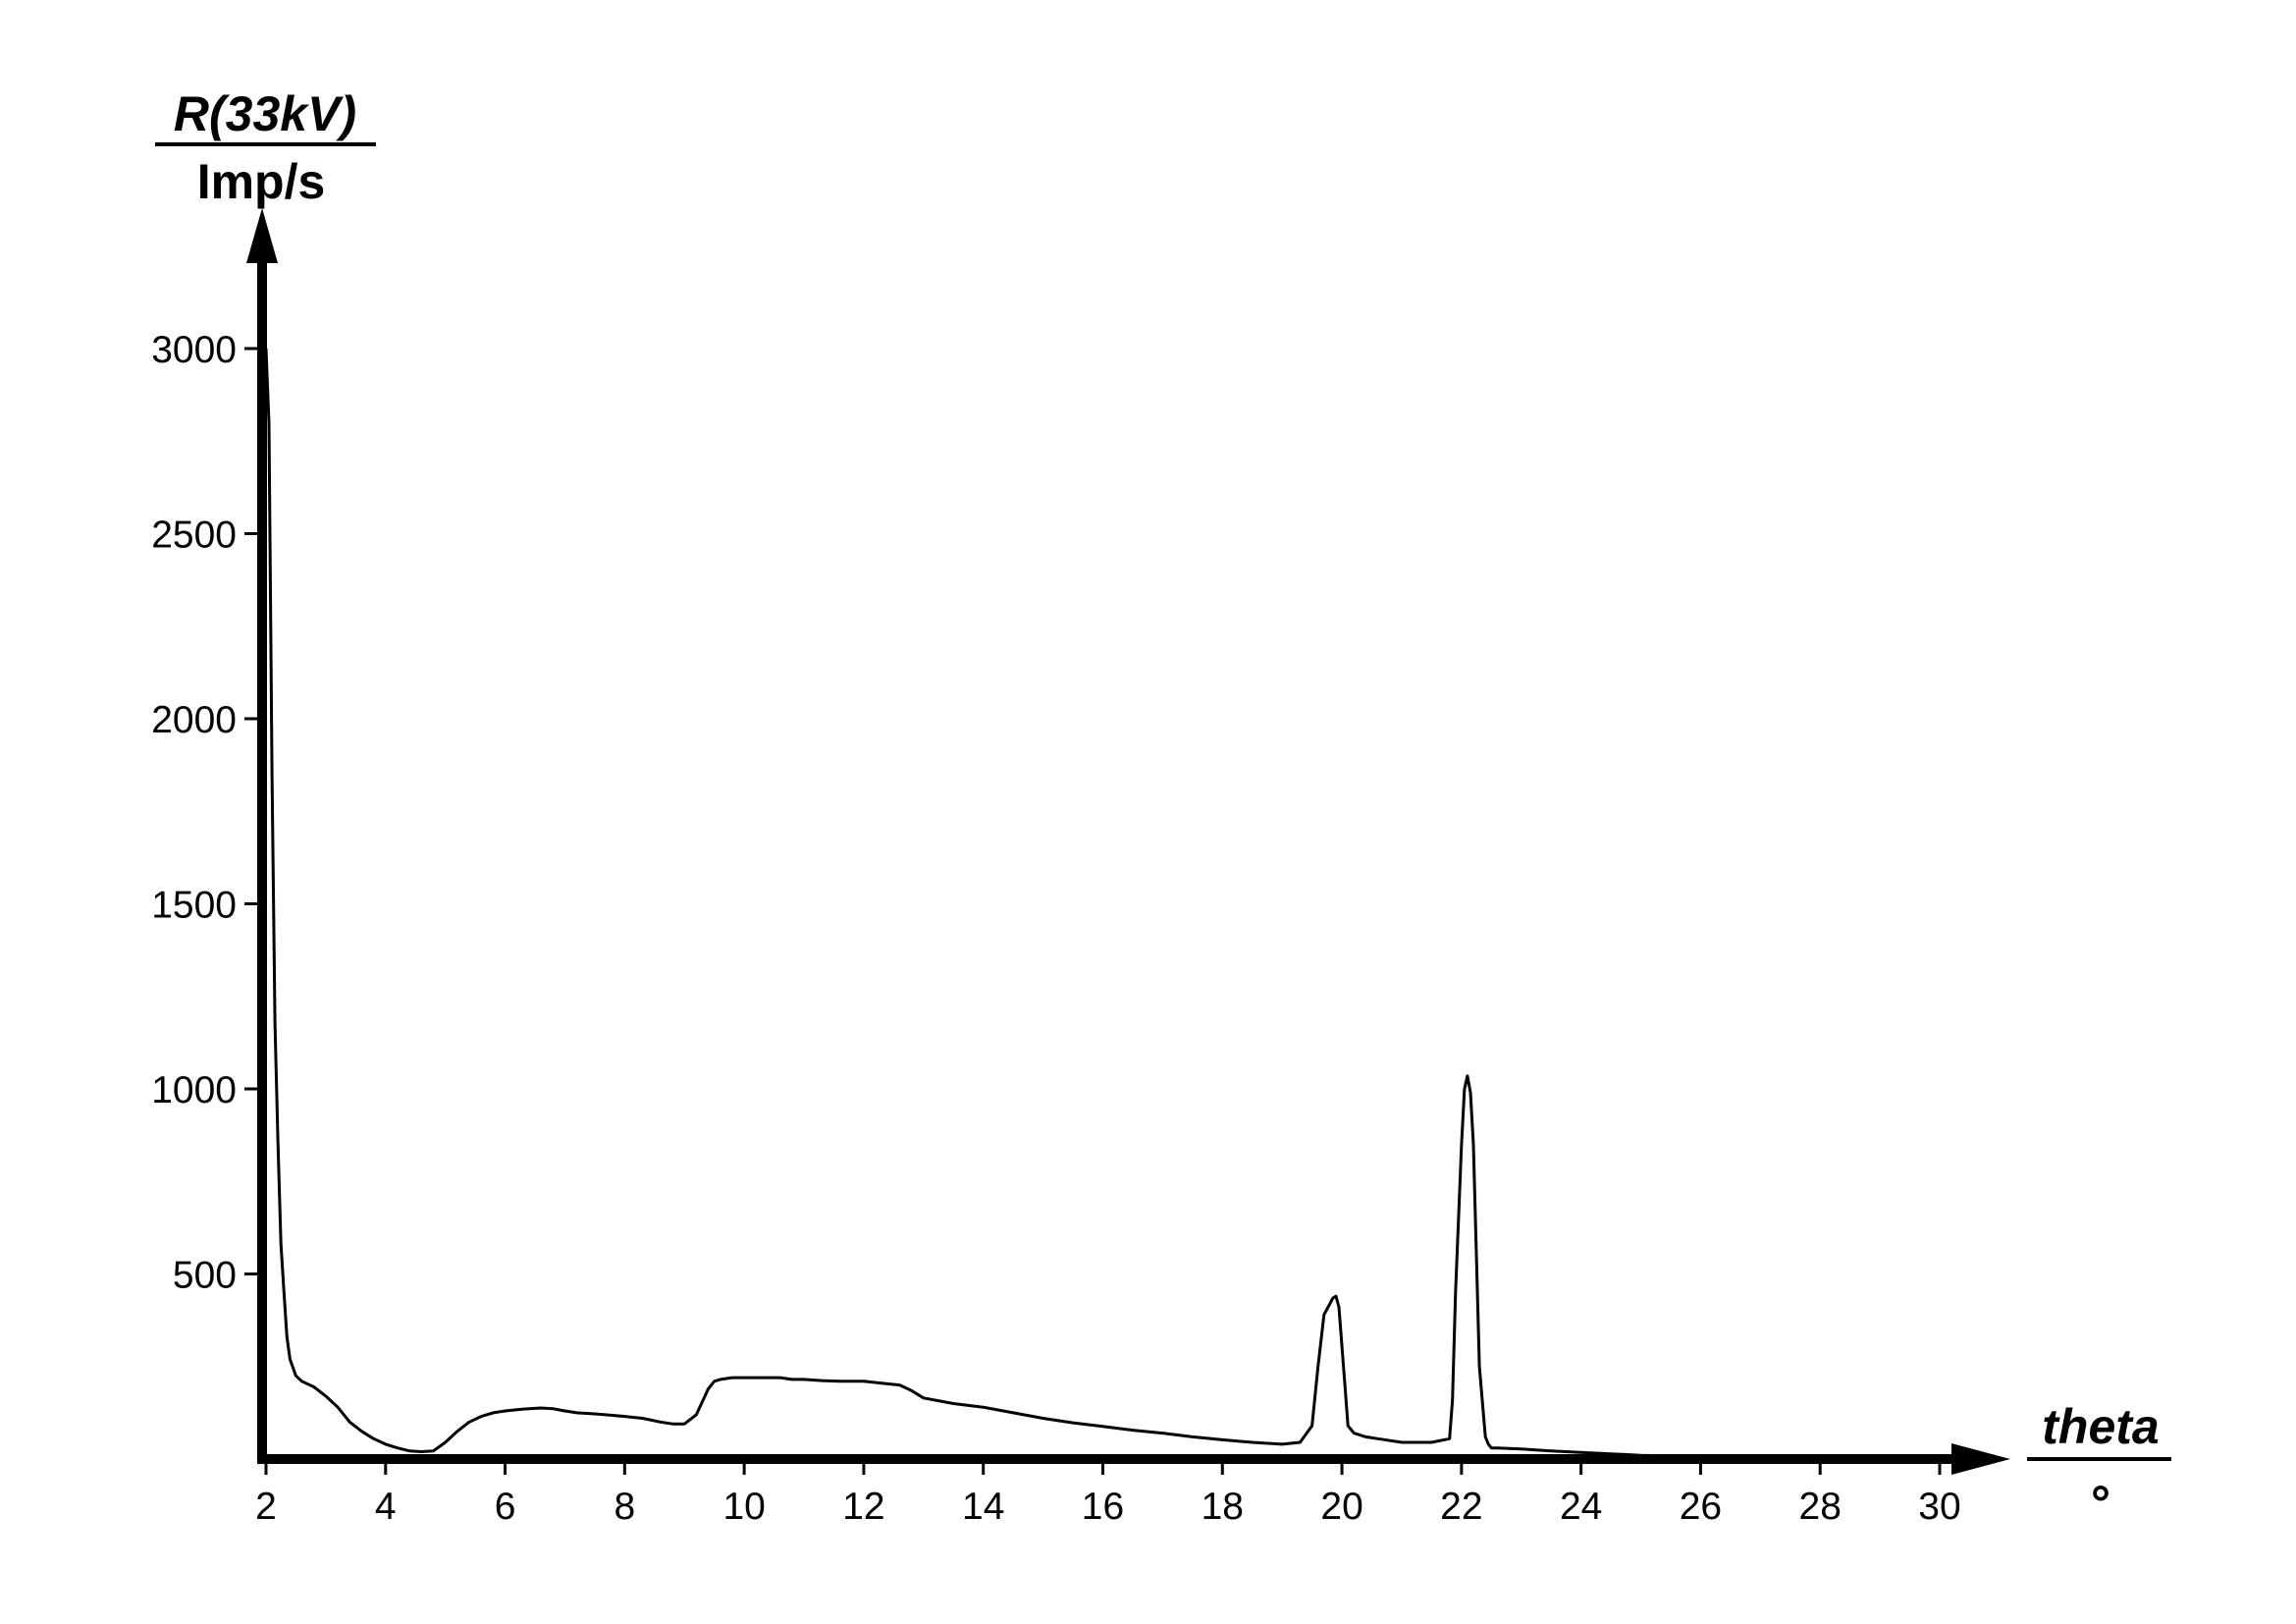  What do you see at coordinates (2100, 1503) in the screenshot?
I see `x-axis-label-denominator: °` at bounding box center [2100, 1503].